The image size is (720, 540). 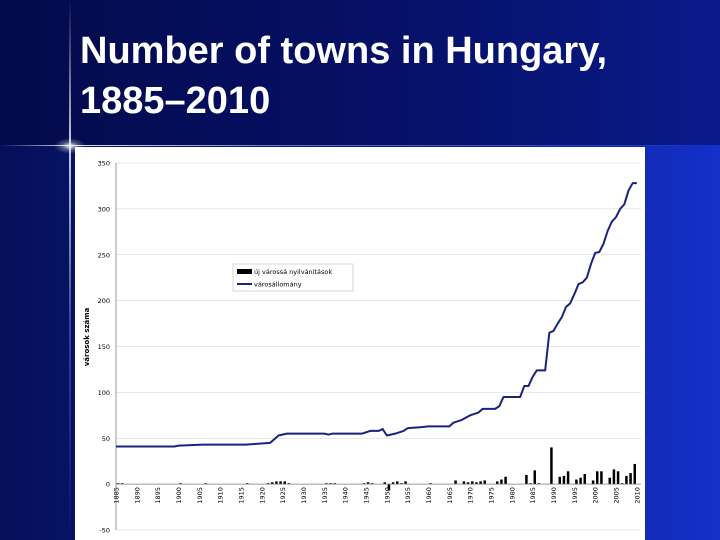 What do you see at coordinates (596, 495) in the screenshot?
I see `x-tick-label: 2000` at bounding box center [596, 495].